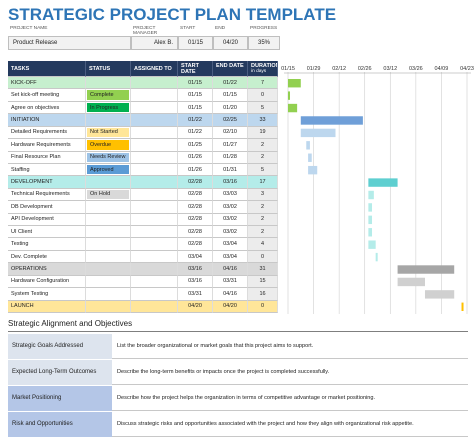 The height and width of the screenshot is (444, 474). What do you see at coordinates (314, 69) in the screenshot?
I see `gantt-date: 01/29` at bounding box center [314, 69].